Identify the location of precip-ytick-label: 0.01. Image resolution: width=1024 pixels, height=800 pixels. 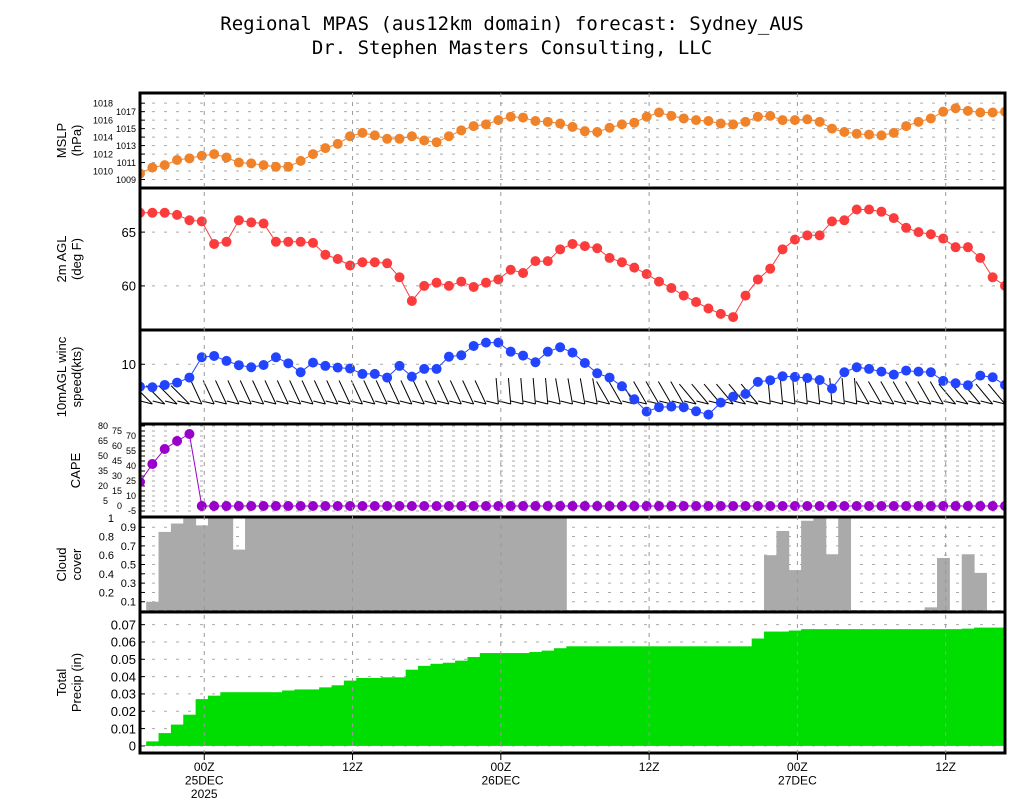
(123, 728).